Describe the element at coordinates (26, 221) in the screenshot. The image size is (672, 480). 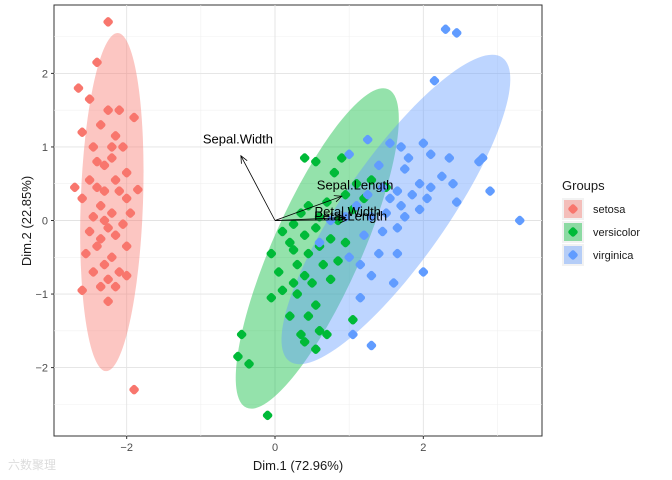
I see `y-axis-title: Dim.2 (22.85%)` at that location.